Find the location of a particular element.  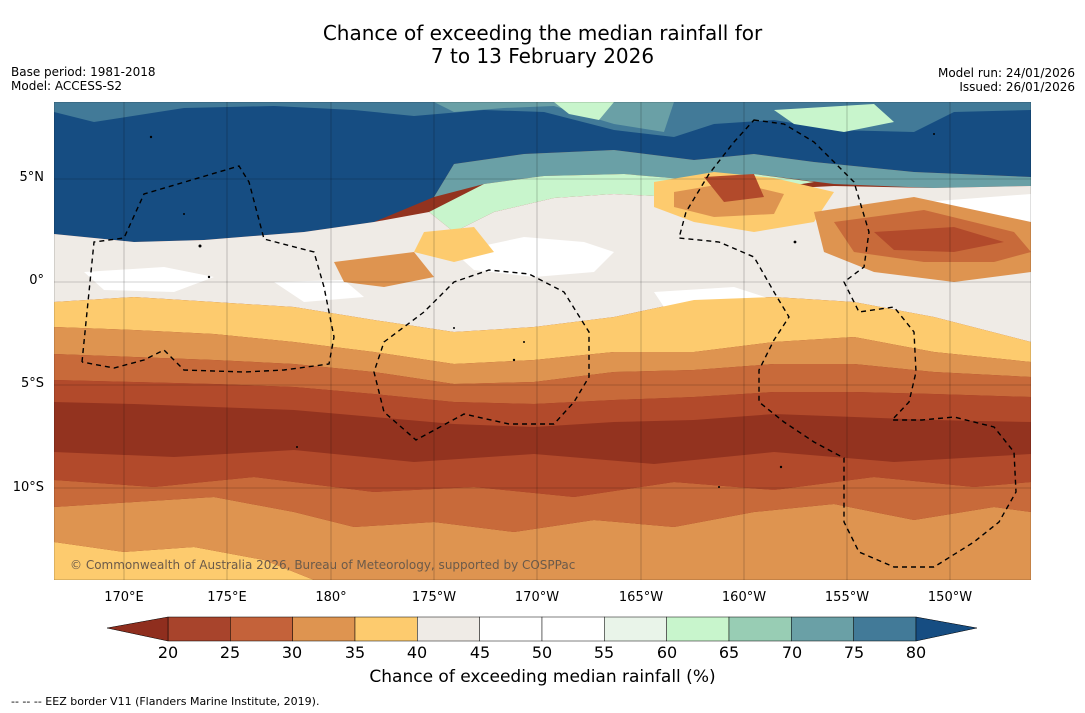

colorbar-tick: 40 is located at coordinates (417, 652).